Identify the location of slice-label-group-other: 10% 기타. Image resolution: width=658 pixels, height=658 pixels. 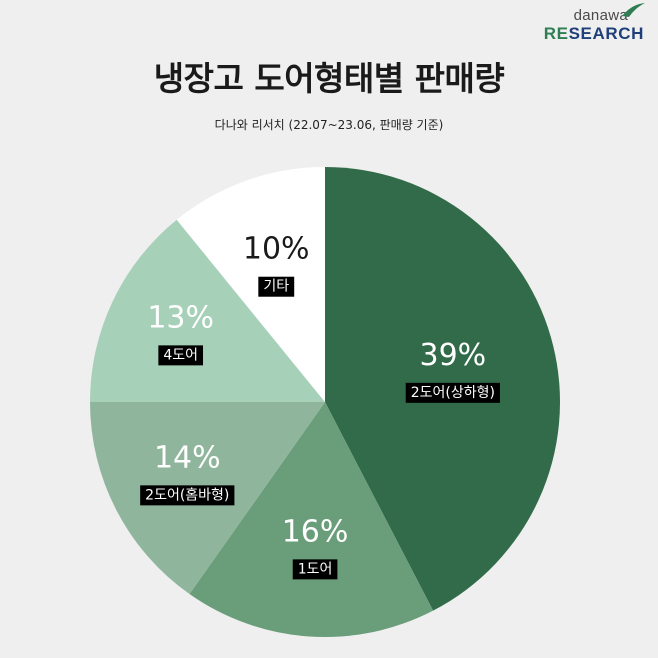
(276, 264).